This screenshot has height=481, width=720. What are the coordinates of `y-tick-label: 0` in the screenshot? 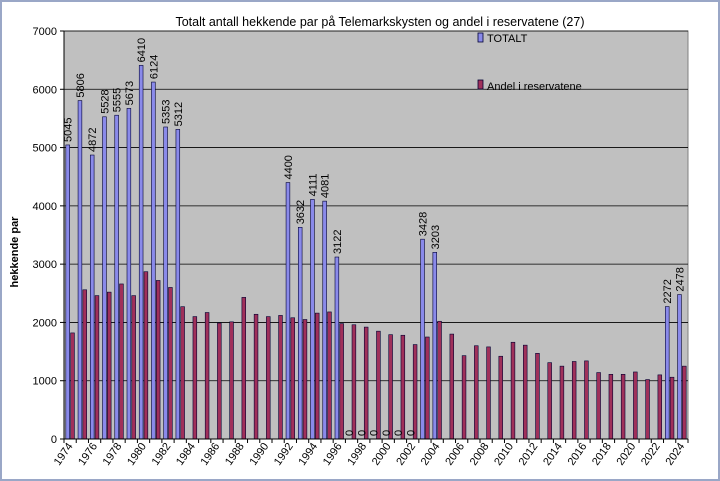 It's located at (54, 440).